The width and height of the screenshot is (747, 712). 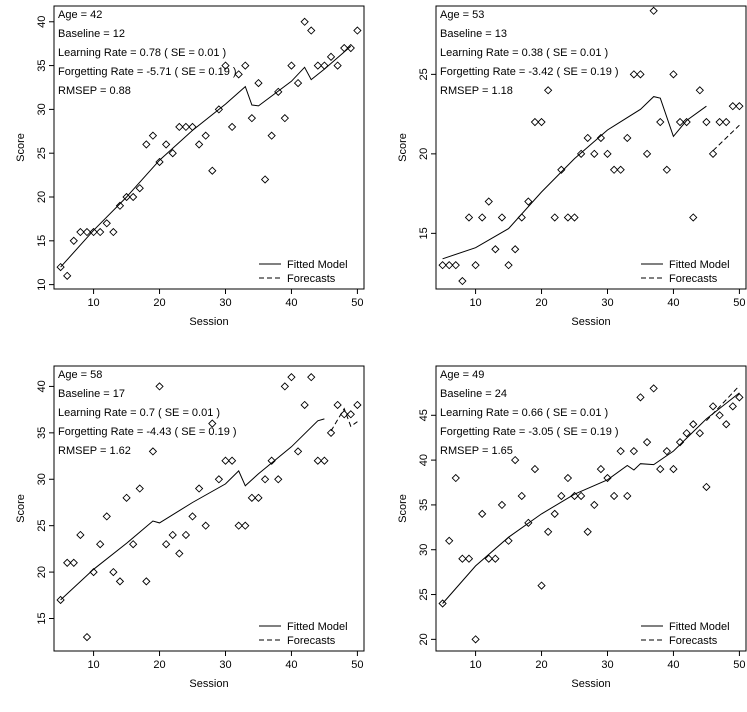 I want to click on annotation-text: Baseline = 13, so click(x=473, y=34).